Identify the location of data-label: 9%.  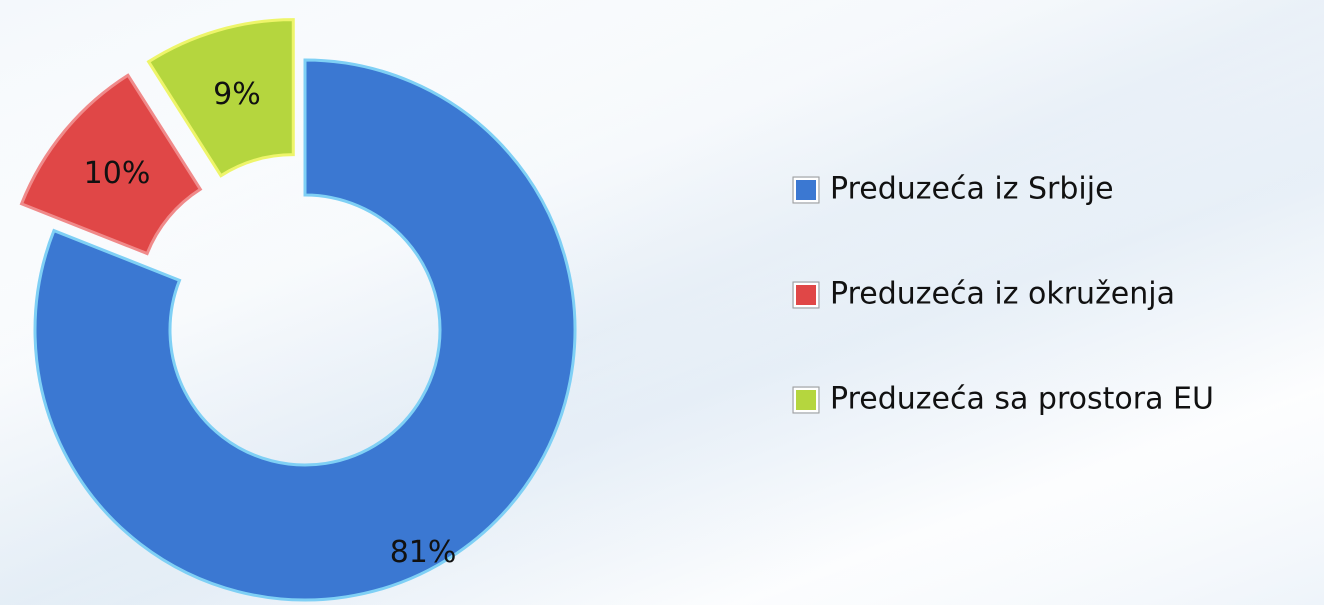
(237, 94).